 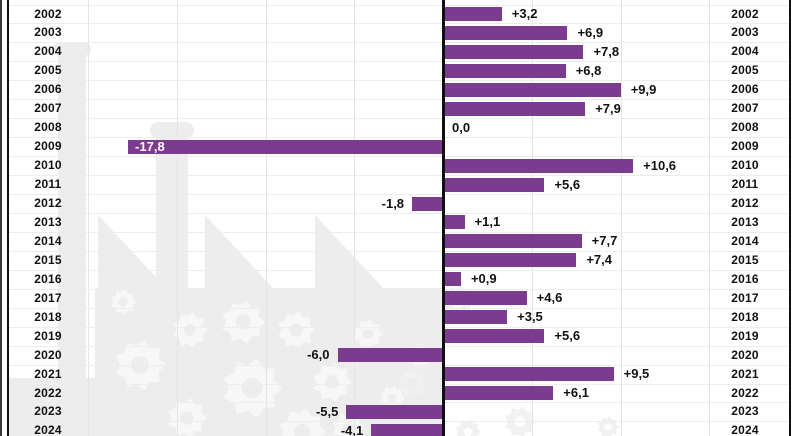 What do you see at coordinates (511, 260) in the screenshot?
I see `bar-2015` at bounding box center [511, 260].